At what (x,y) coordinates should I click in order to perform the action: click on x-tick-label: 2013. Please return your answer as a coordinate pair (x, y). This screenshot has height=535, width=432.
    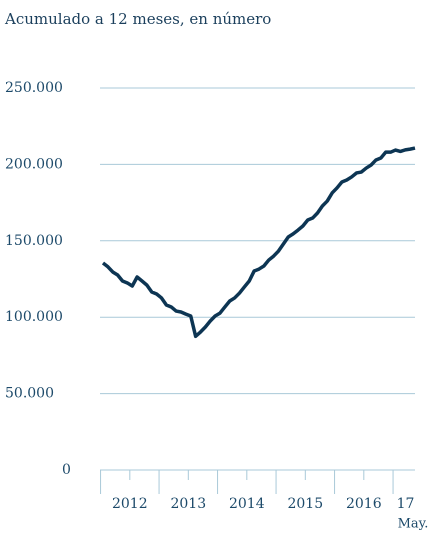
    Looking at the image, I should click on (188, 504).